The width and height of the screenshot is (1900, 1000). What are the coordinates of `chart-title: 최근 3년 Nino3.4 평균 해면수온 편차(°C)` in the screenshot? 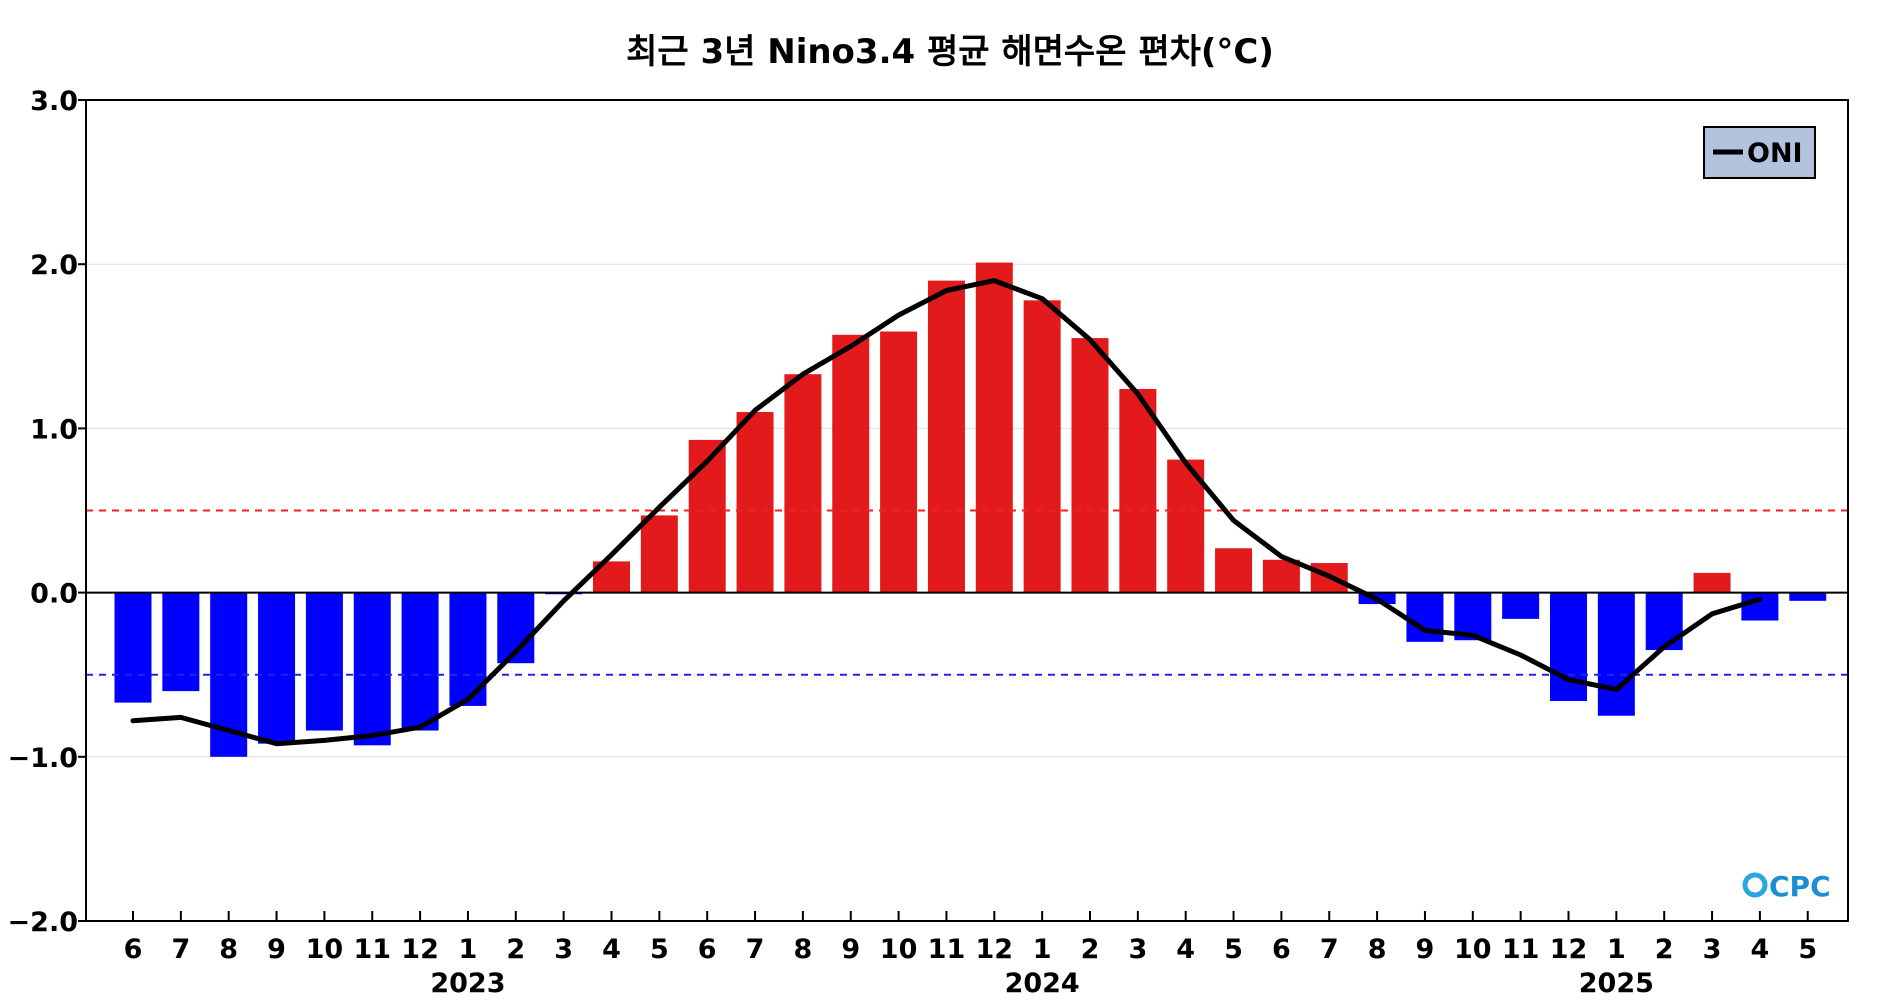 It's located at (950, 52).